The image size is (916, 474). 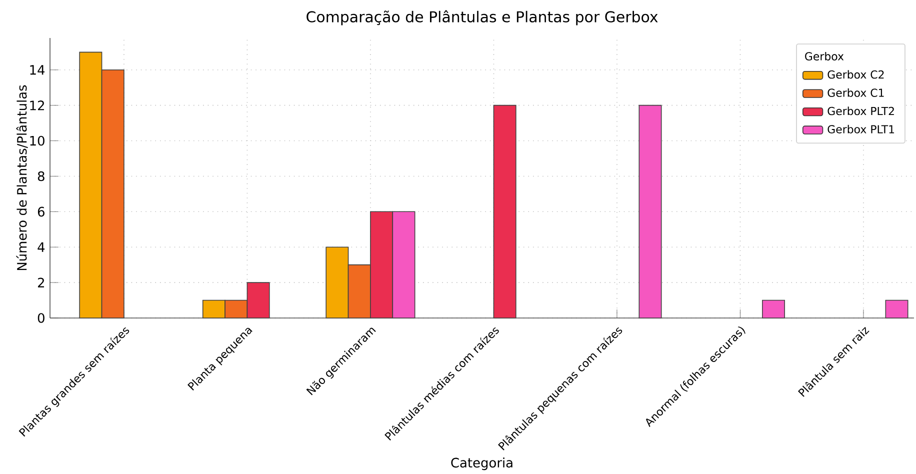 I want to click on y-tick-label: 6, so click(x=41, y=211).